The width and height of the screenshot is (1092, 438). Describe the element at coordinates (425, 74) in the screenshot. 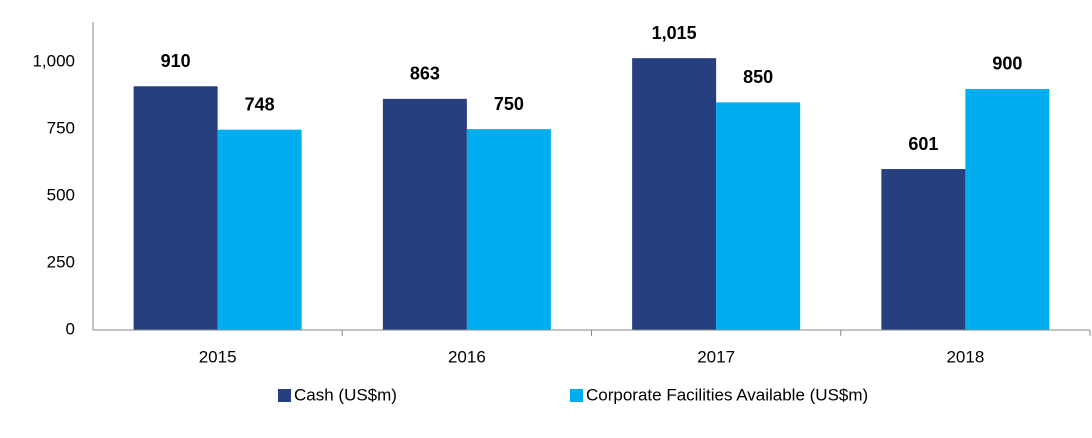

I see `value-label: 863` at that location.